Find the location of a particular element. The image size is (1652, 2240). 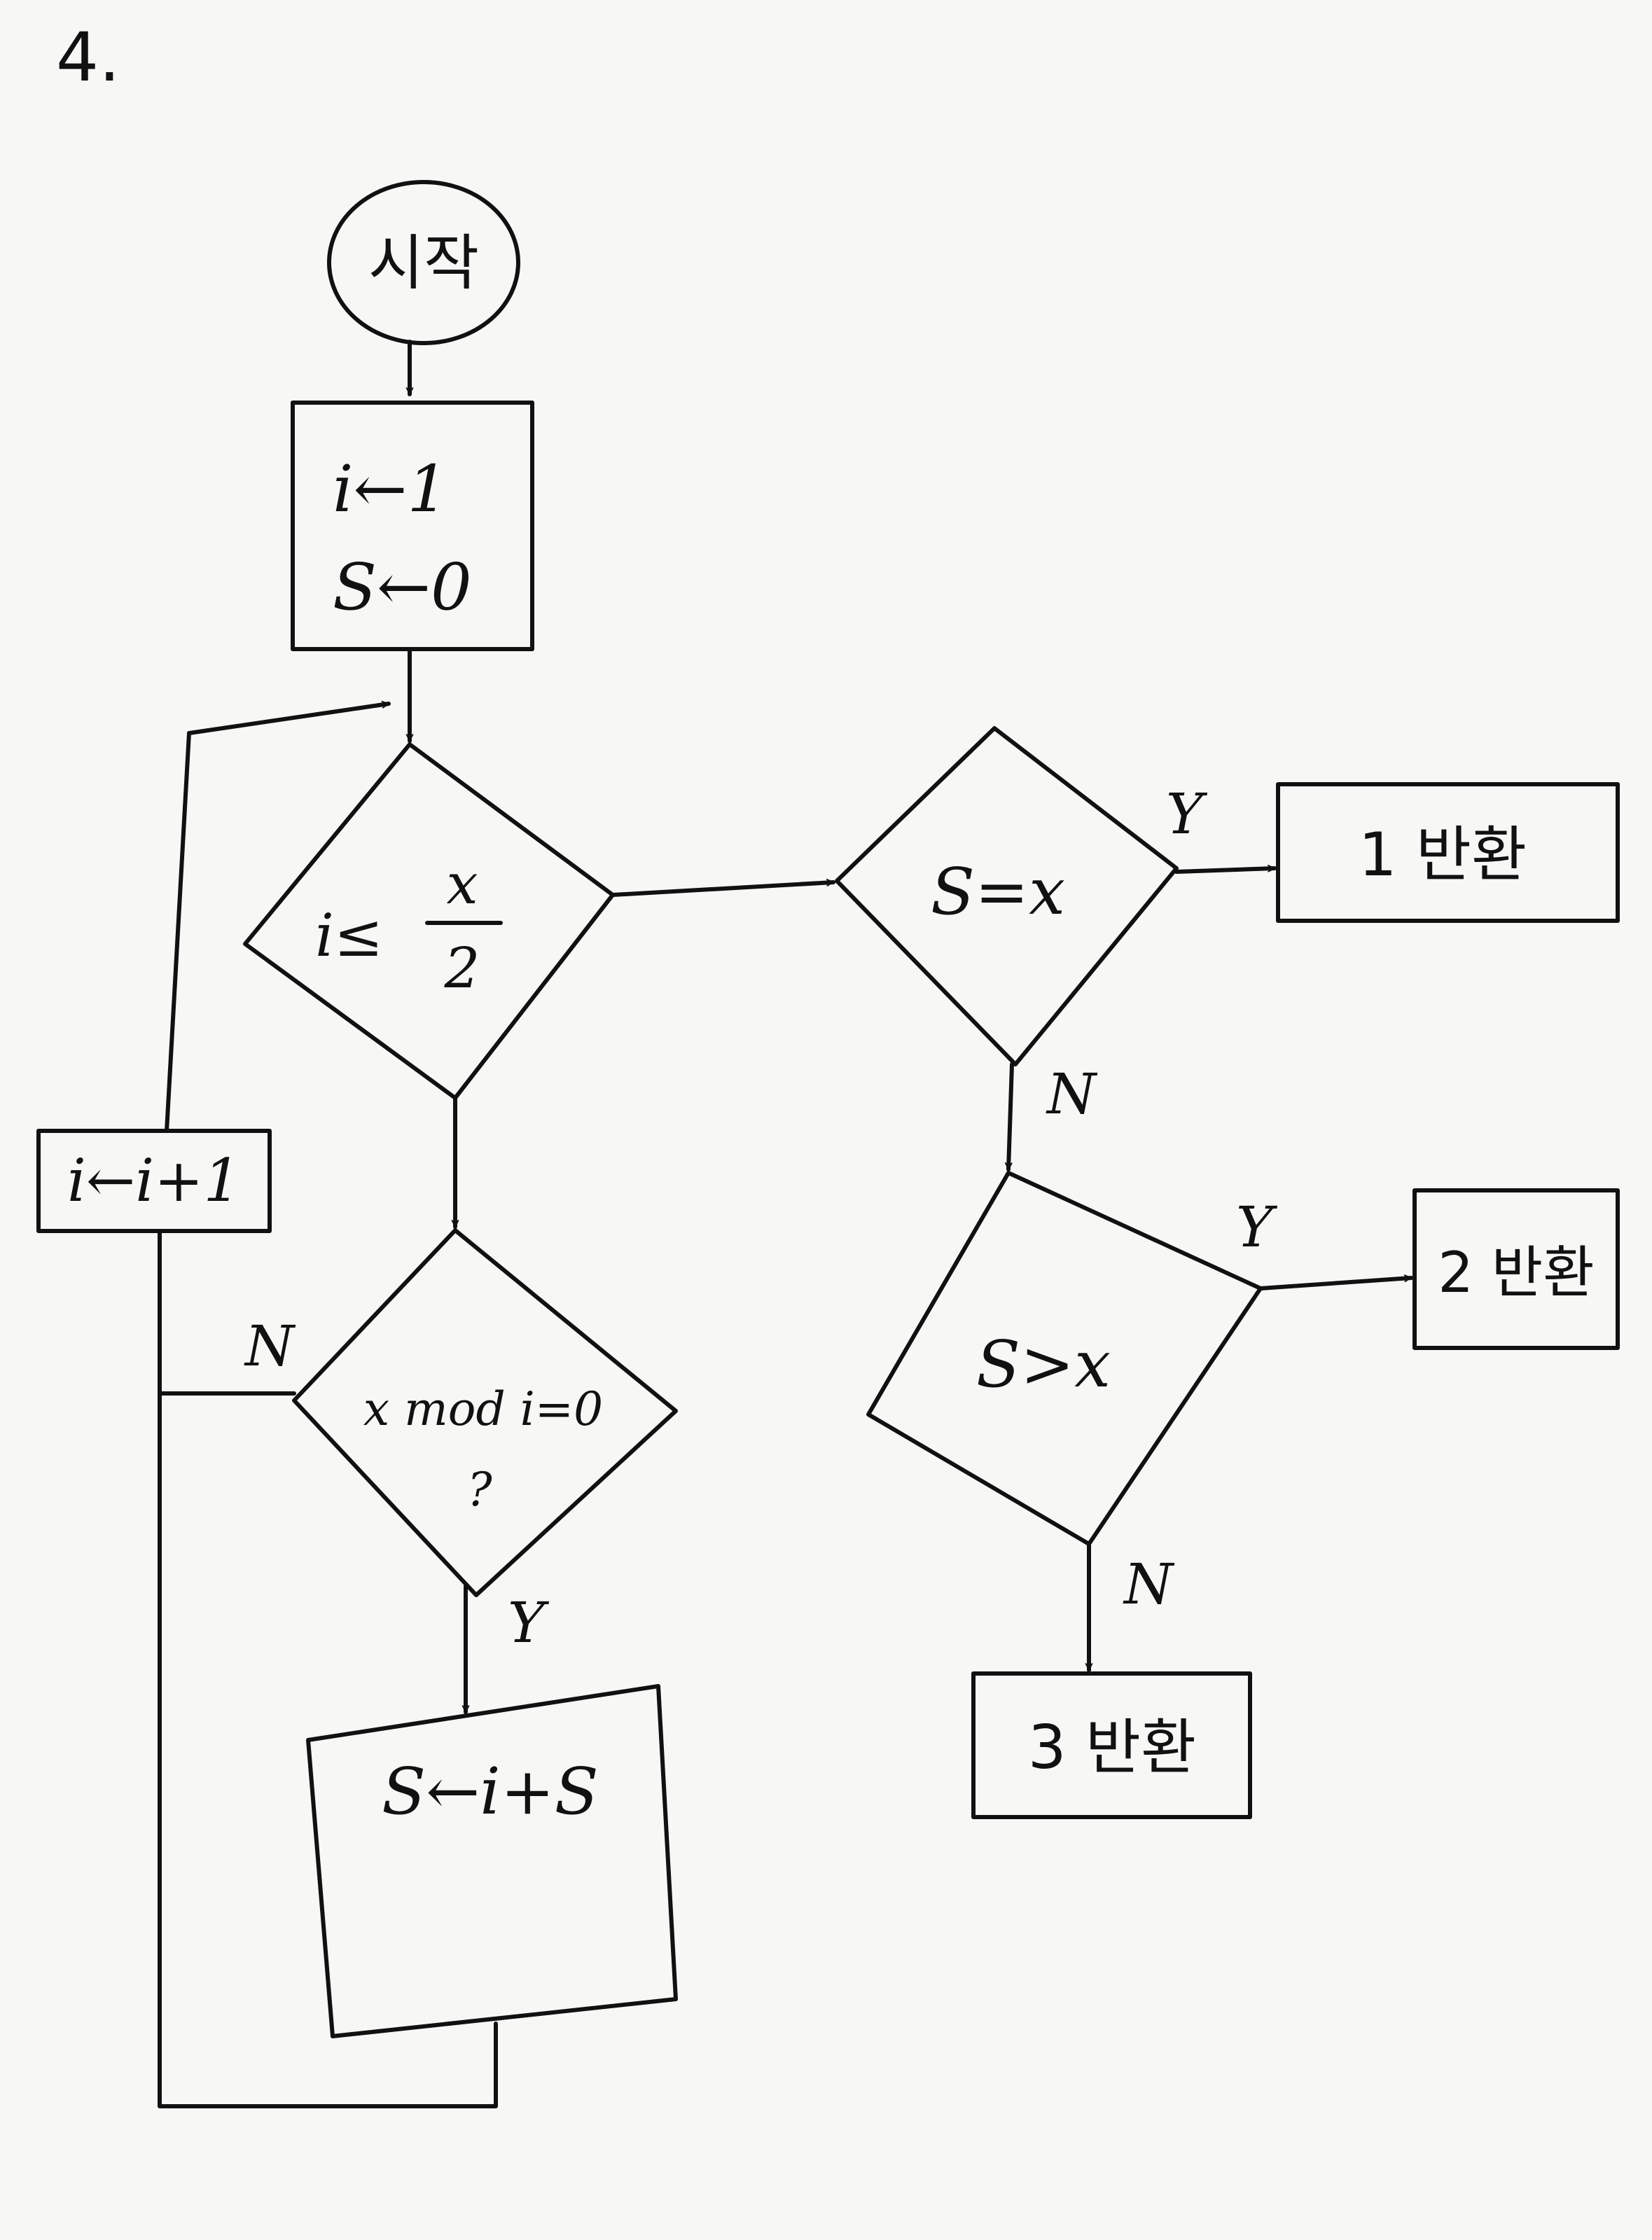

return2-box is located at coordinates (1516, 1269).